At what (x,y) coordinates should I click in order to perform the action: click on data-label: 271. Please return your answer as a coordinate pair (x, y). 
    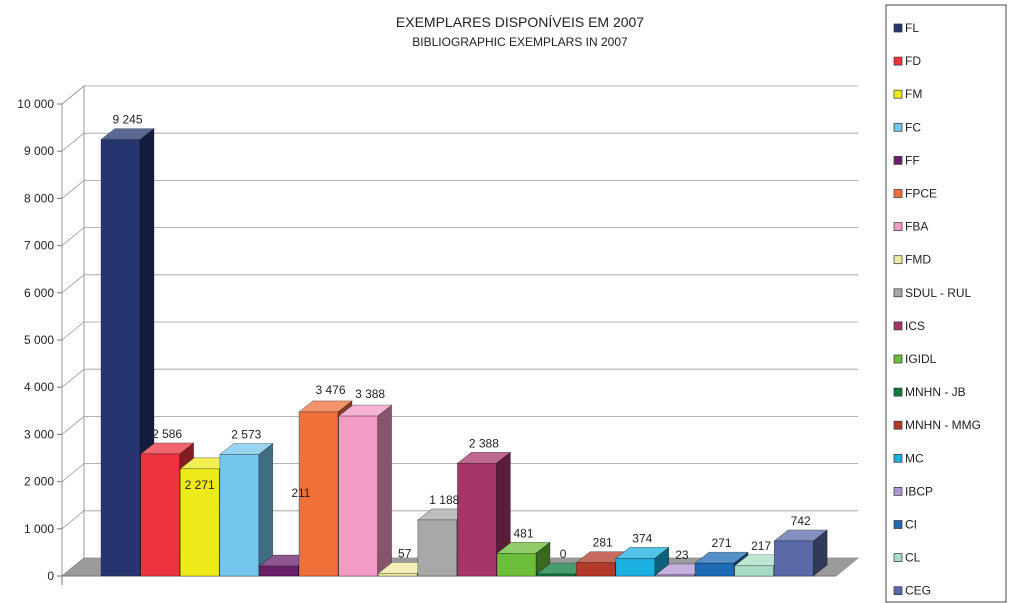
    Looking at the image, I should click on (721, 543).